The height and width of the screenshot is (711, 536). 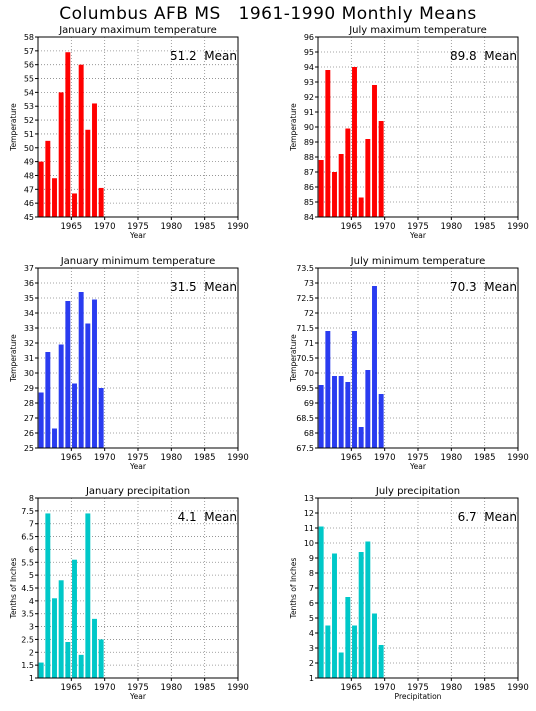 I want to click on y-tick-label: 26, so click(x=29, y=433).